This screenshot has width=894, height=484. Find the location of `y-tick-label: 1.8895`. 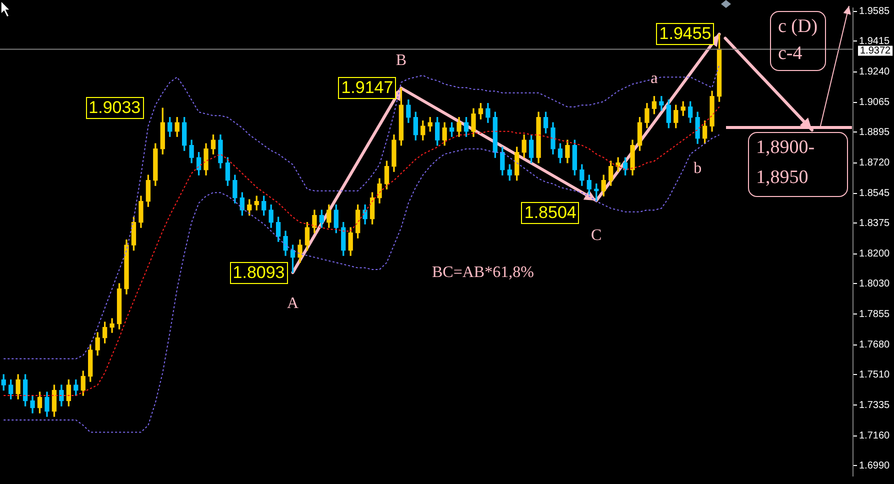

y-tick-label: 1.8895 is located at coordinates (874, 132).